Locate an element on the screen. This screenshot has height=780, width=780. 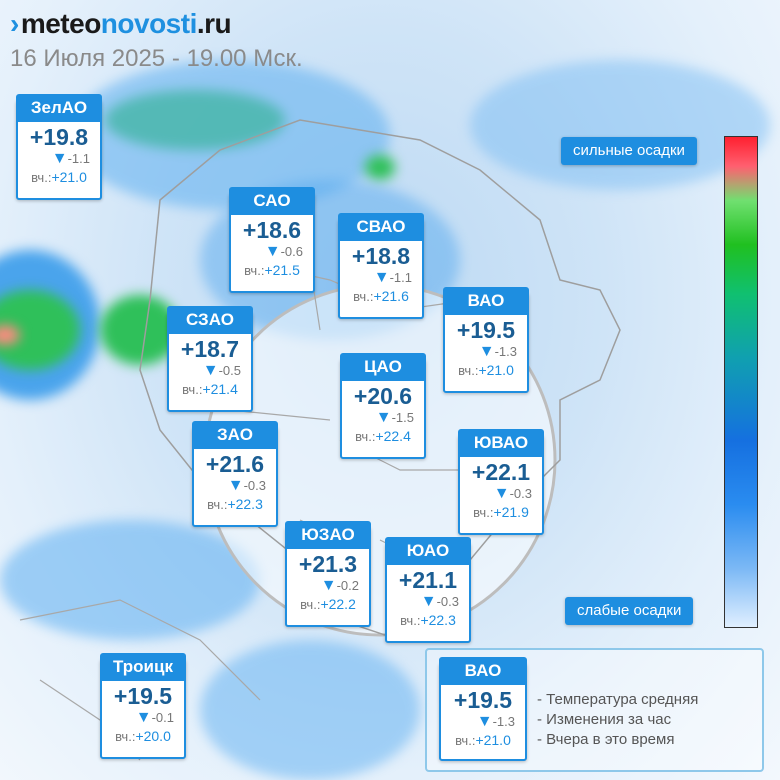
district-card-szao: СЗАО +18.7 ▼-0.5 вч.:+21.4 is located at coordinates (210, 359).